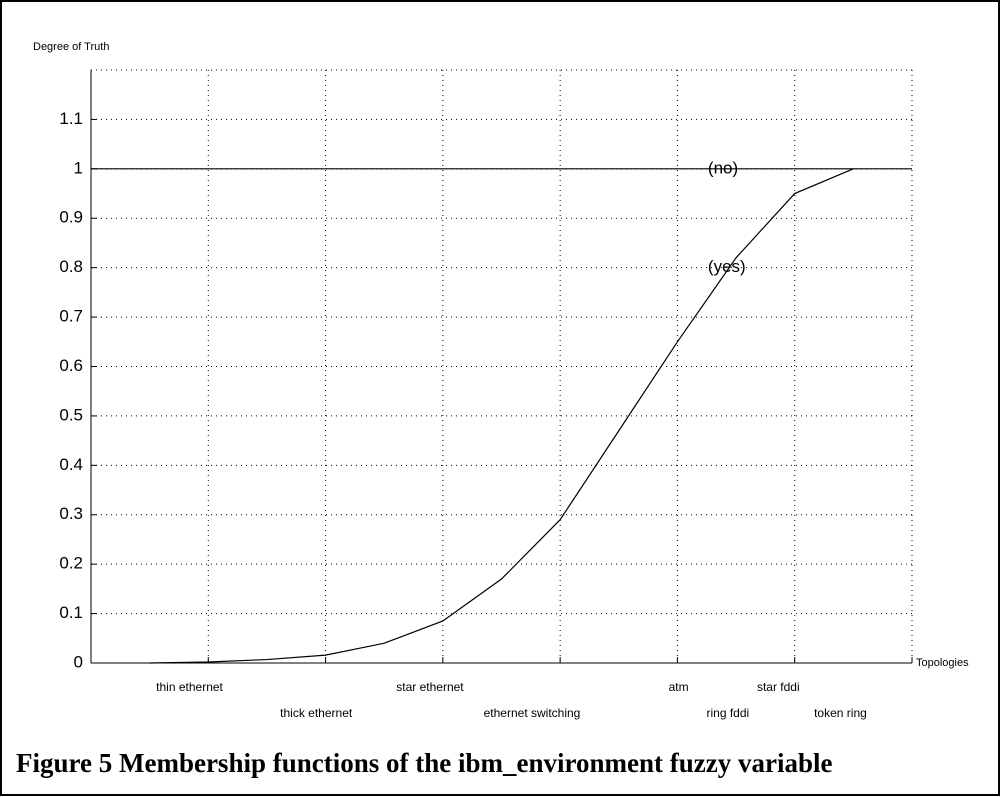 The height and width of the screenshot is (797, 1001). What do you see at coordinates (78, 661) in the screenshot?
I see `y-tick-label: 0` at bounding box center [78, 661].